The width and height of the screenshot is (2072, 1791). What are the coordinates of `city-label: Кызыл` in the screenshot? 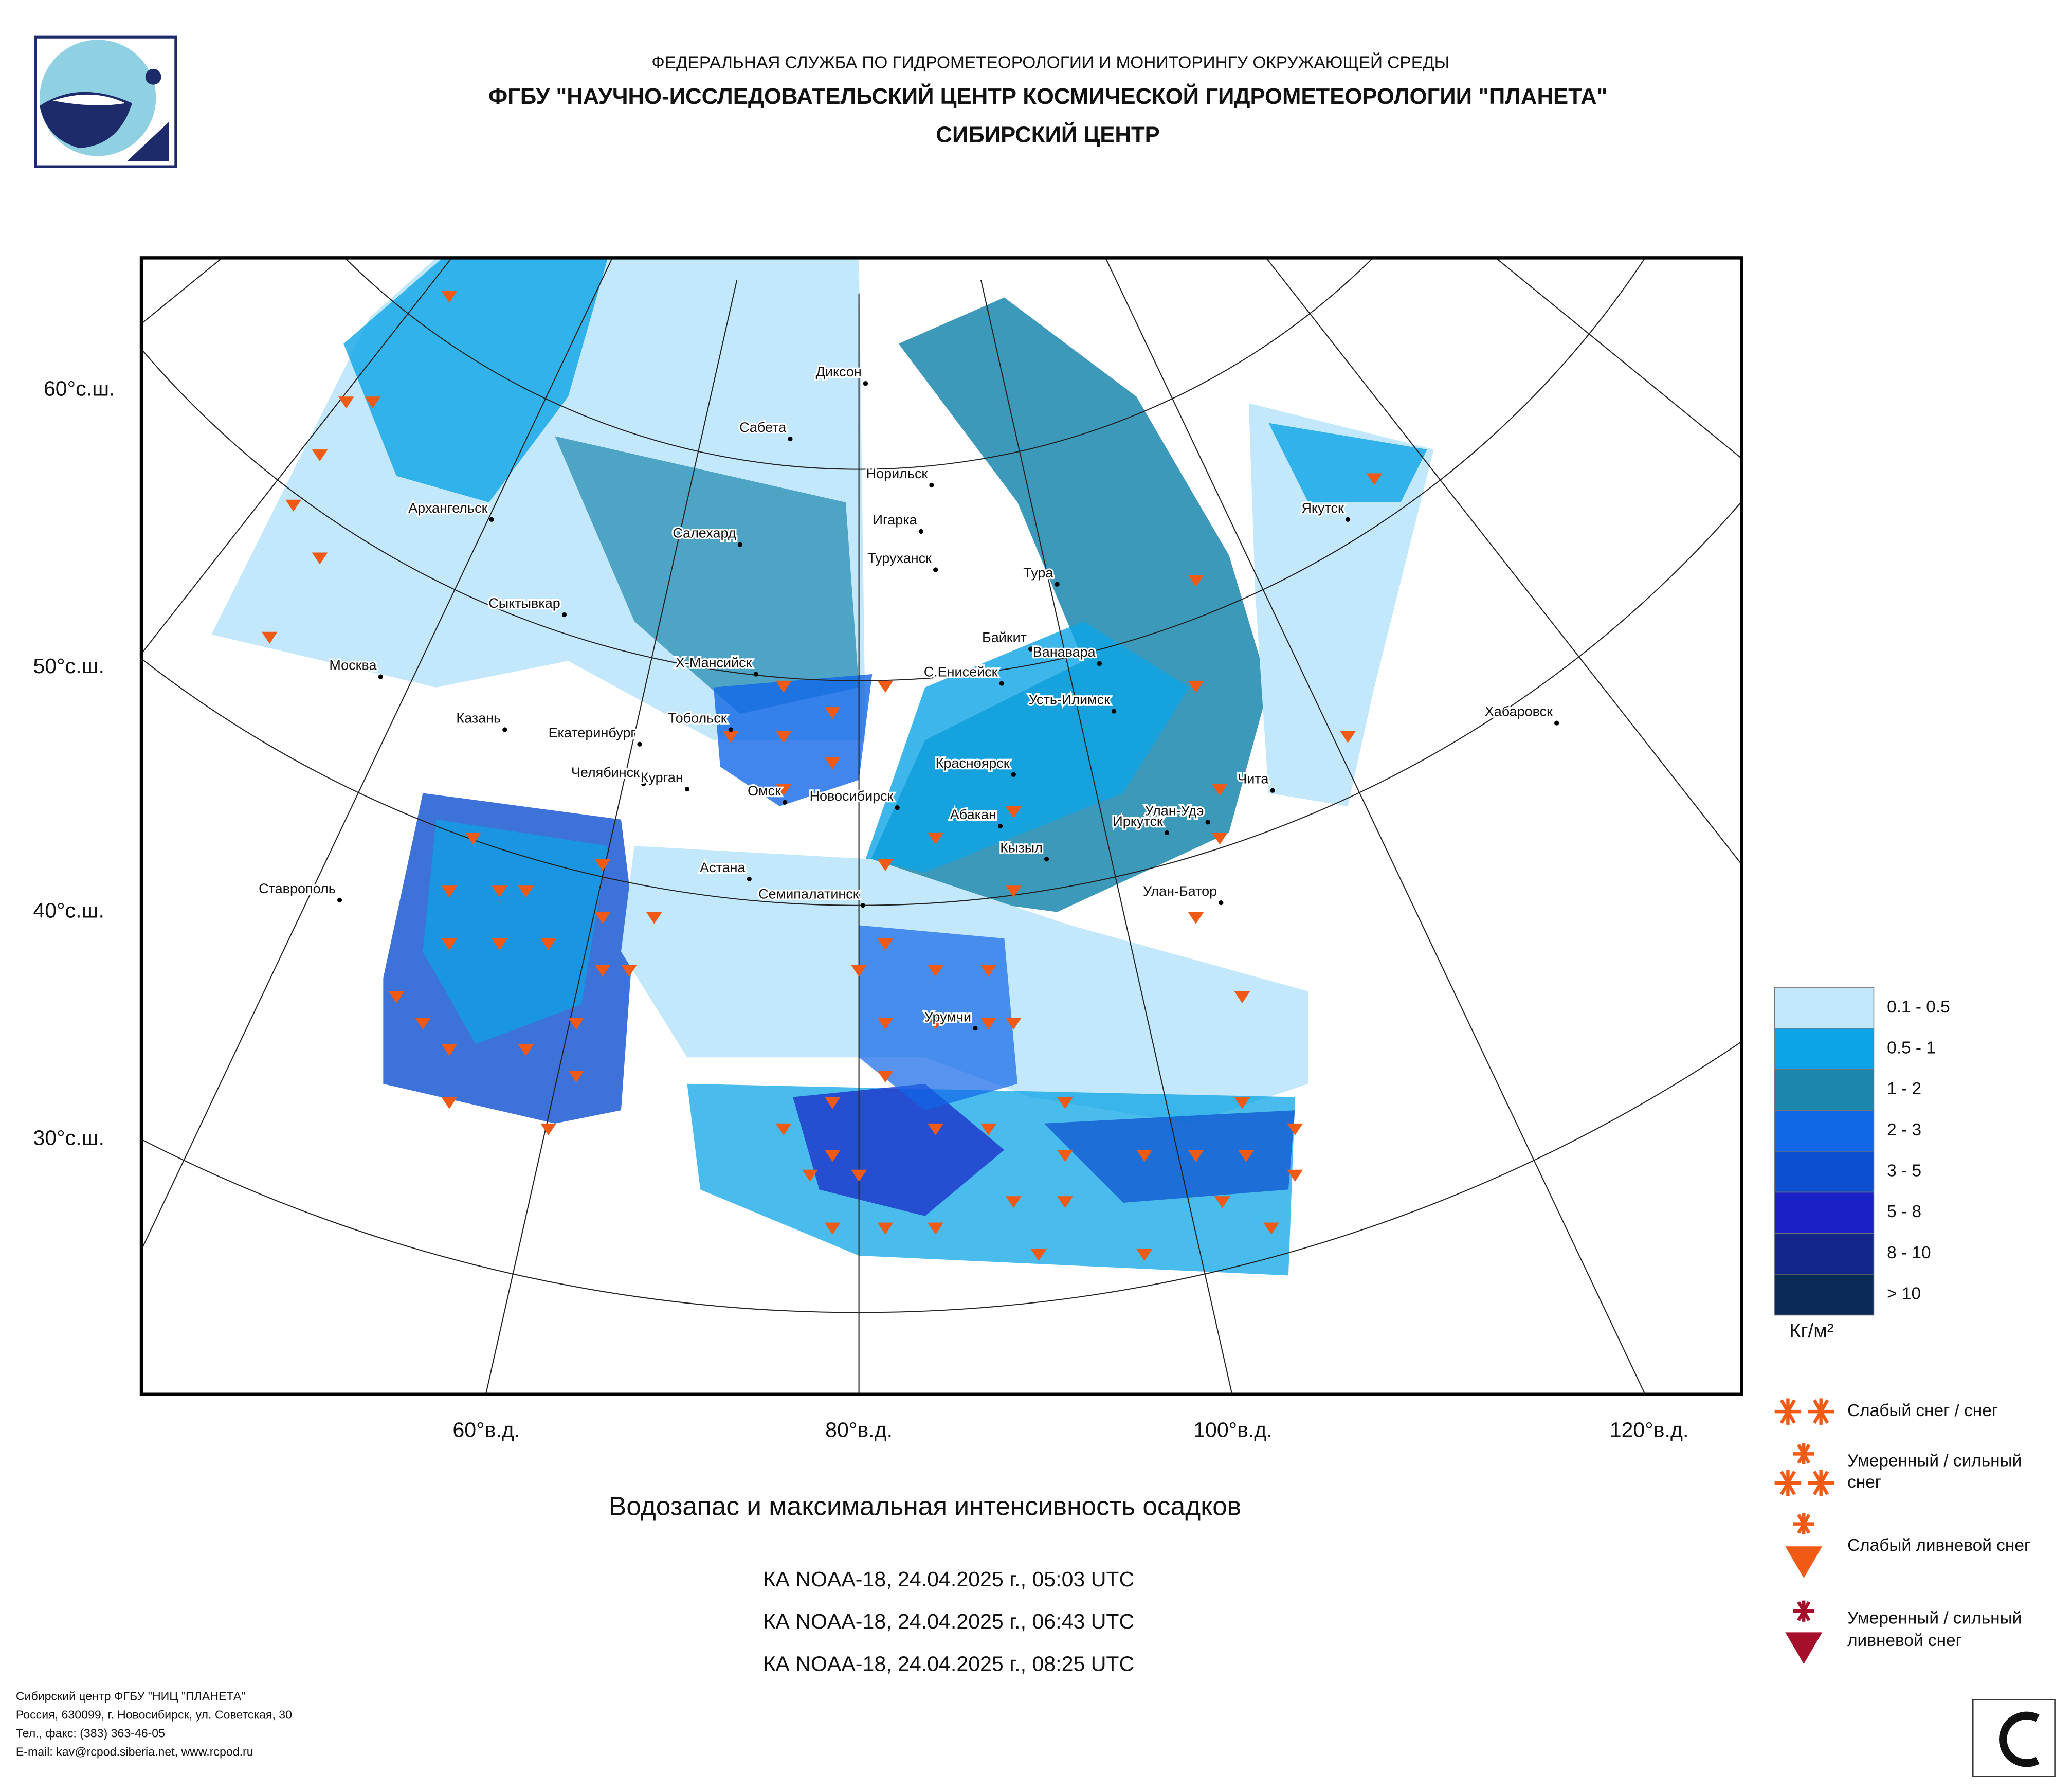 It's located at (1021, 847).